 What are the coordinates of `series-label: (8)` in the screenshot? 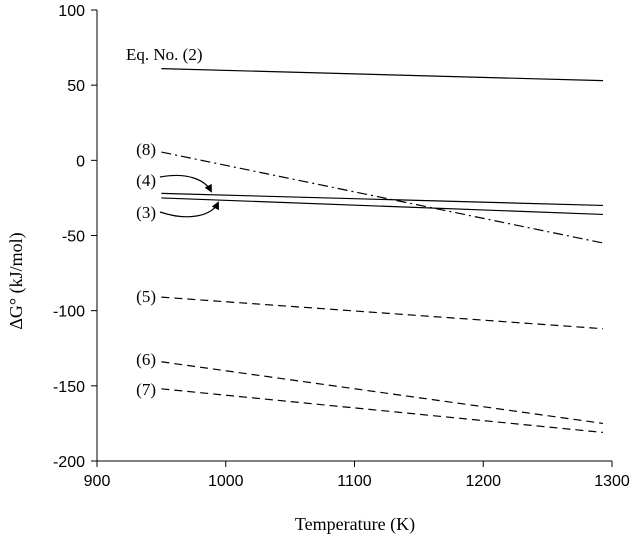 It's located at (146, 149).